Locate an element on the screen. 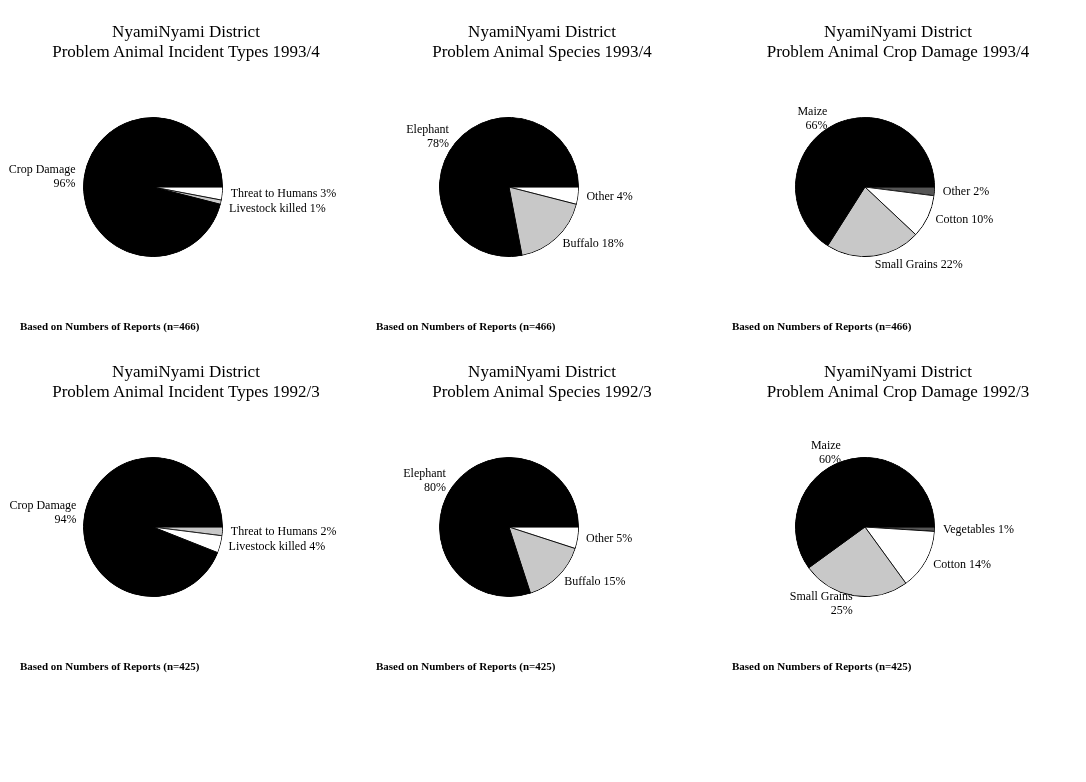  slice-label: Livestock killed 4% is located at coordinates (277, 546).